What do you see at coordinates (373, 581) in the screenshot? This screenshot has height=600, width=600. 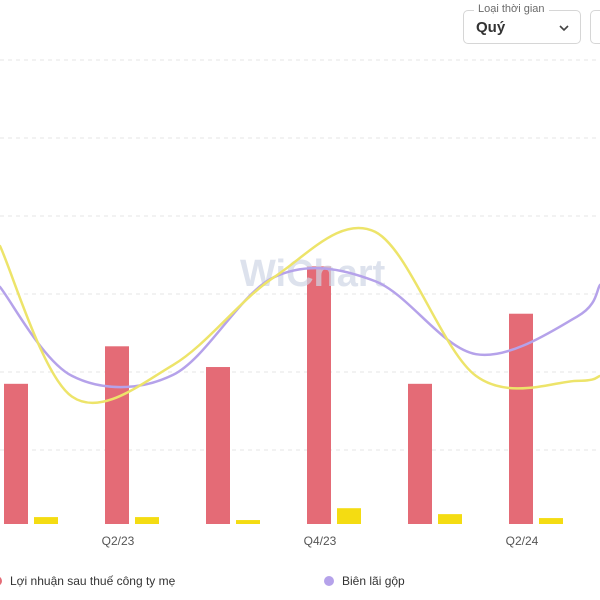 I see `legend-label-gross-margin: Biên lãi gộp` at bounding box center [373, 581].